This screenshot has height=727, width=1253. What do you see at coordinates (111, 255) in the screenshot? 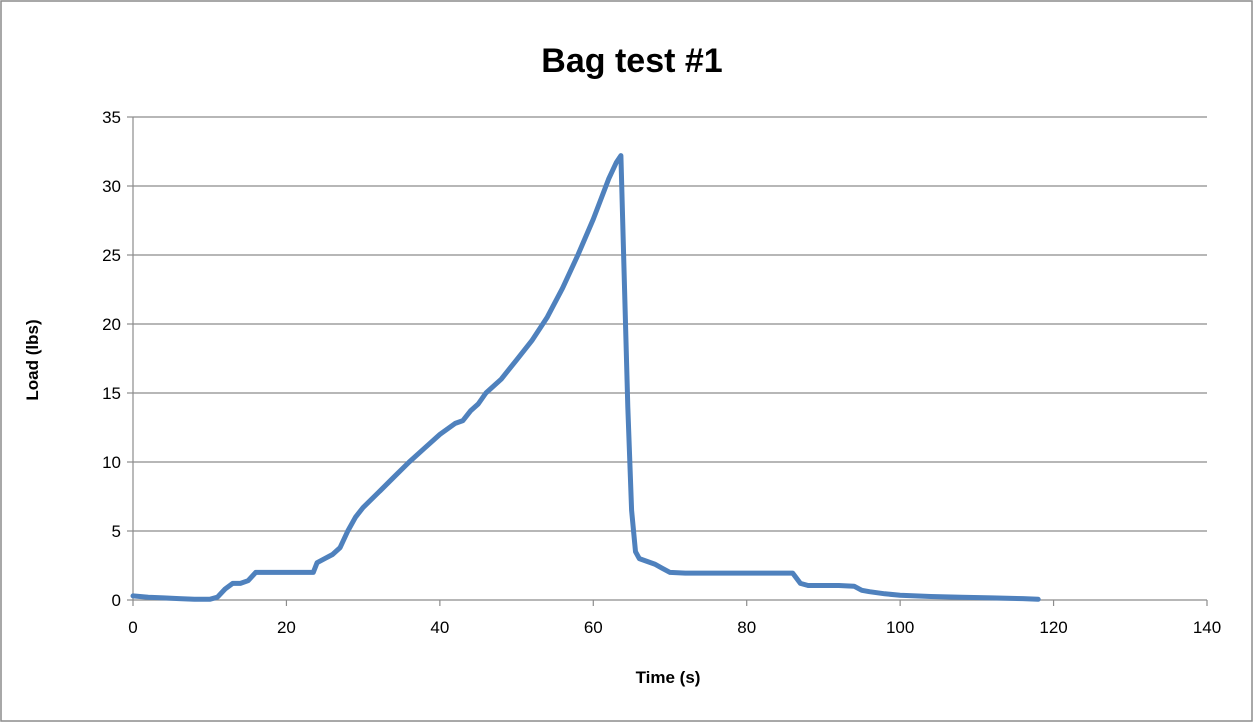
I see `y-tick-label: 25` at bounding box center [111, 255].